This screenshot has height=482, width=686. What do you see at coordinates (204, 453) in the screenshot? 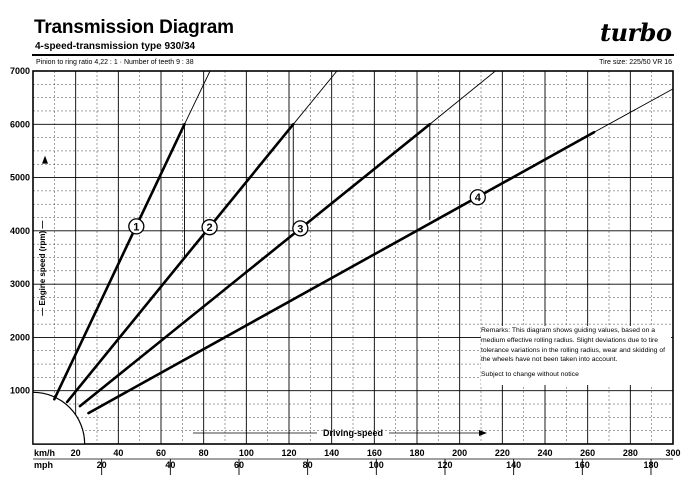
I see `x-tick-label: 80` at bounding box center [204, 453].